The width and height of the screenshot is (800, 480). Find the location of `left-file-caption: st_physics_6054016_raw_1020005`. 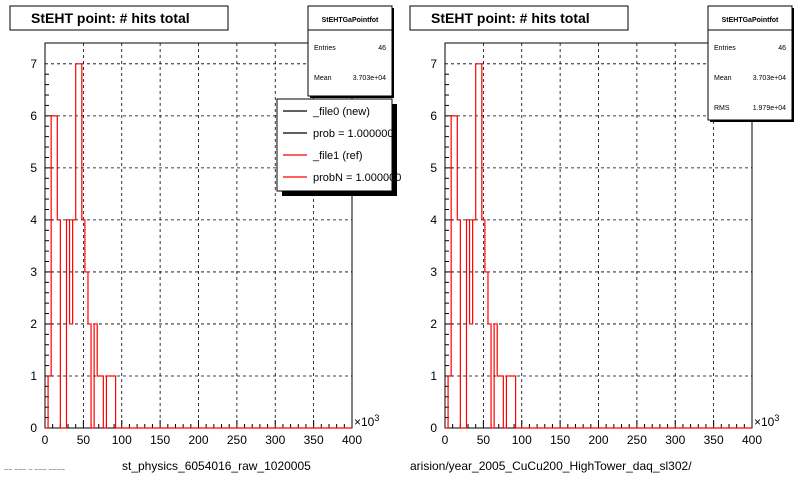

left-file-caption: st_physics_6054016_raw_1020005 is located at coordinates (216, 466).